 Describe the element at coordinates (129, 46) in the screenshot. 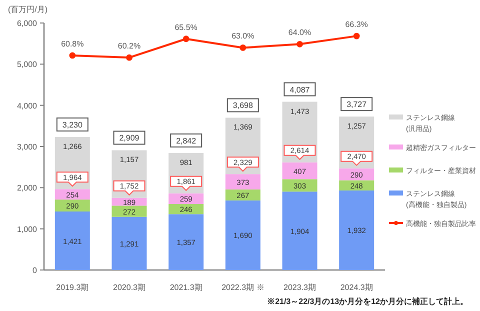

I see `data-label: 60.2%` at that location.